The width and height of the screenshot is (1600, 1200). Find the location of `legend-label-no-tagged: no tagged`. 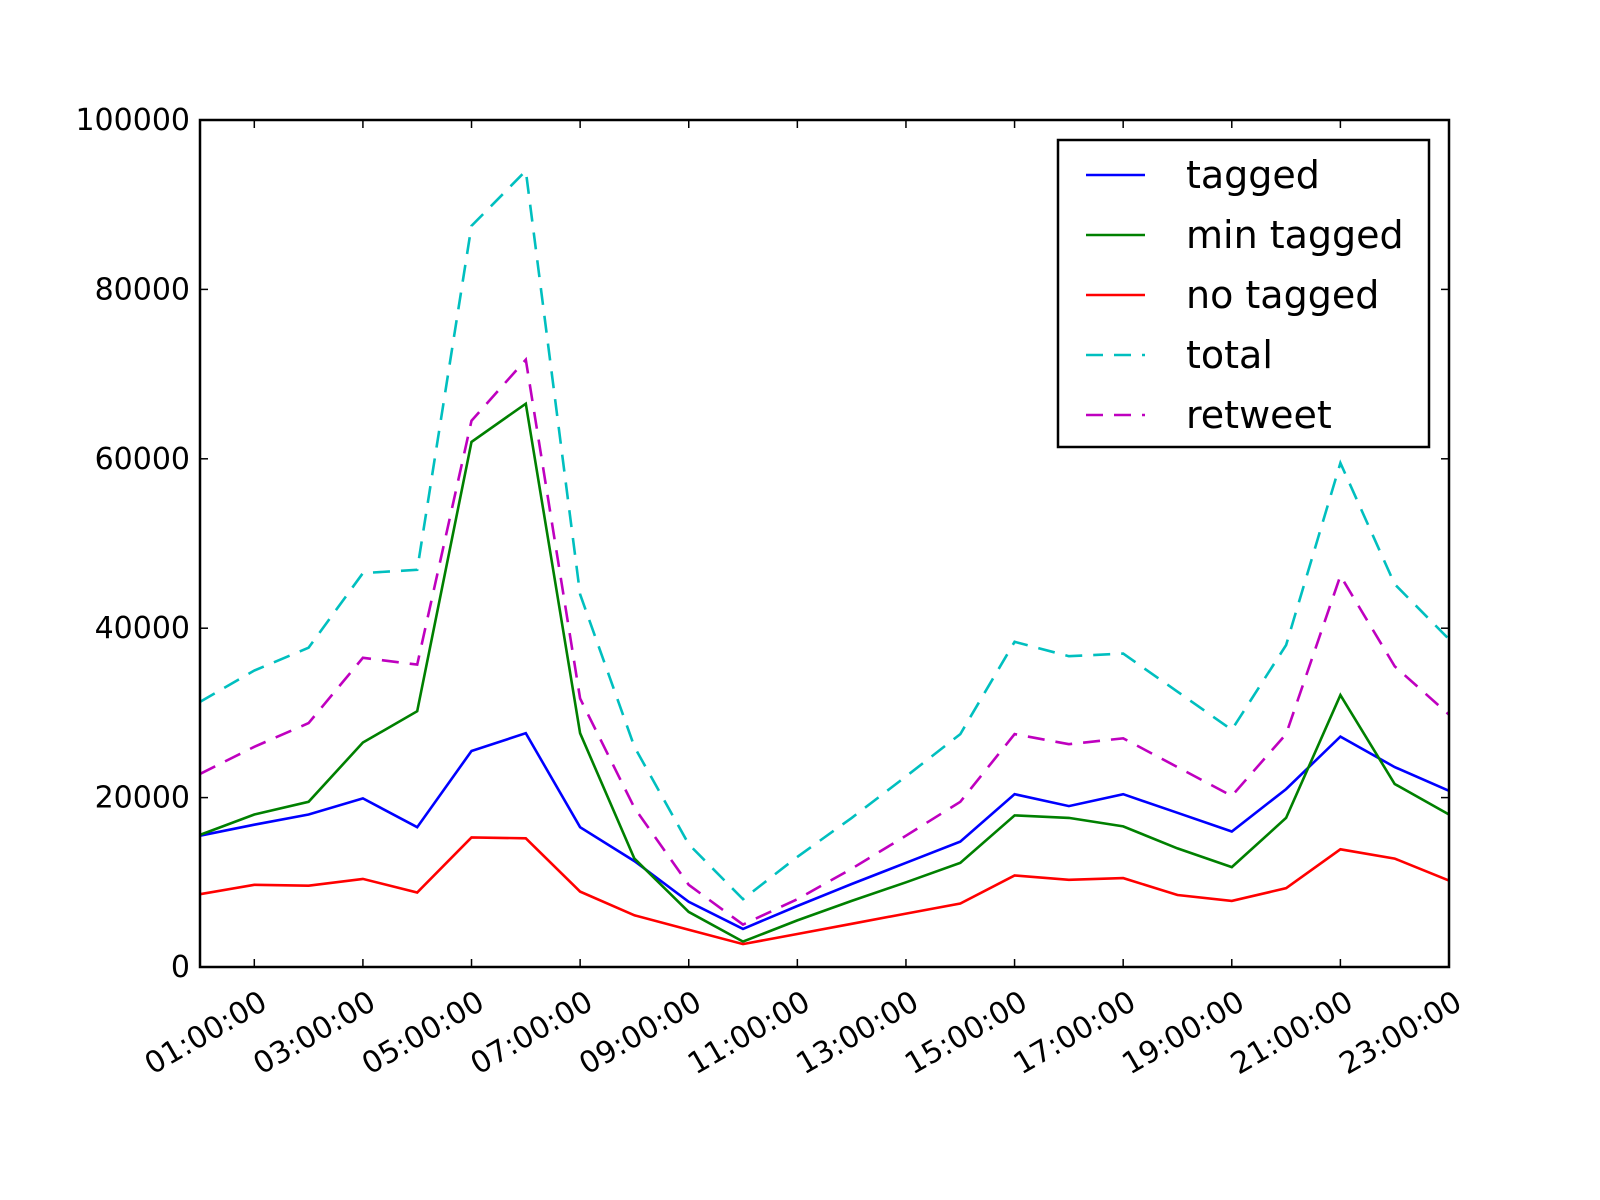

legend-label-no-tagged: no tagged is located at coordinates (1282, 295).